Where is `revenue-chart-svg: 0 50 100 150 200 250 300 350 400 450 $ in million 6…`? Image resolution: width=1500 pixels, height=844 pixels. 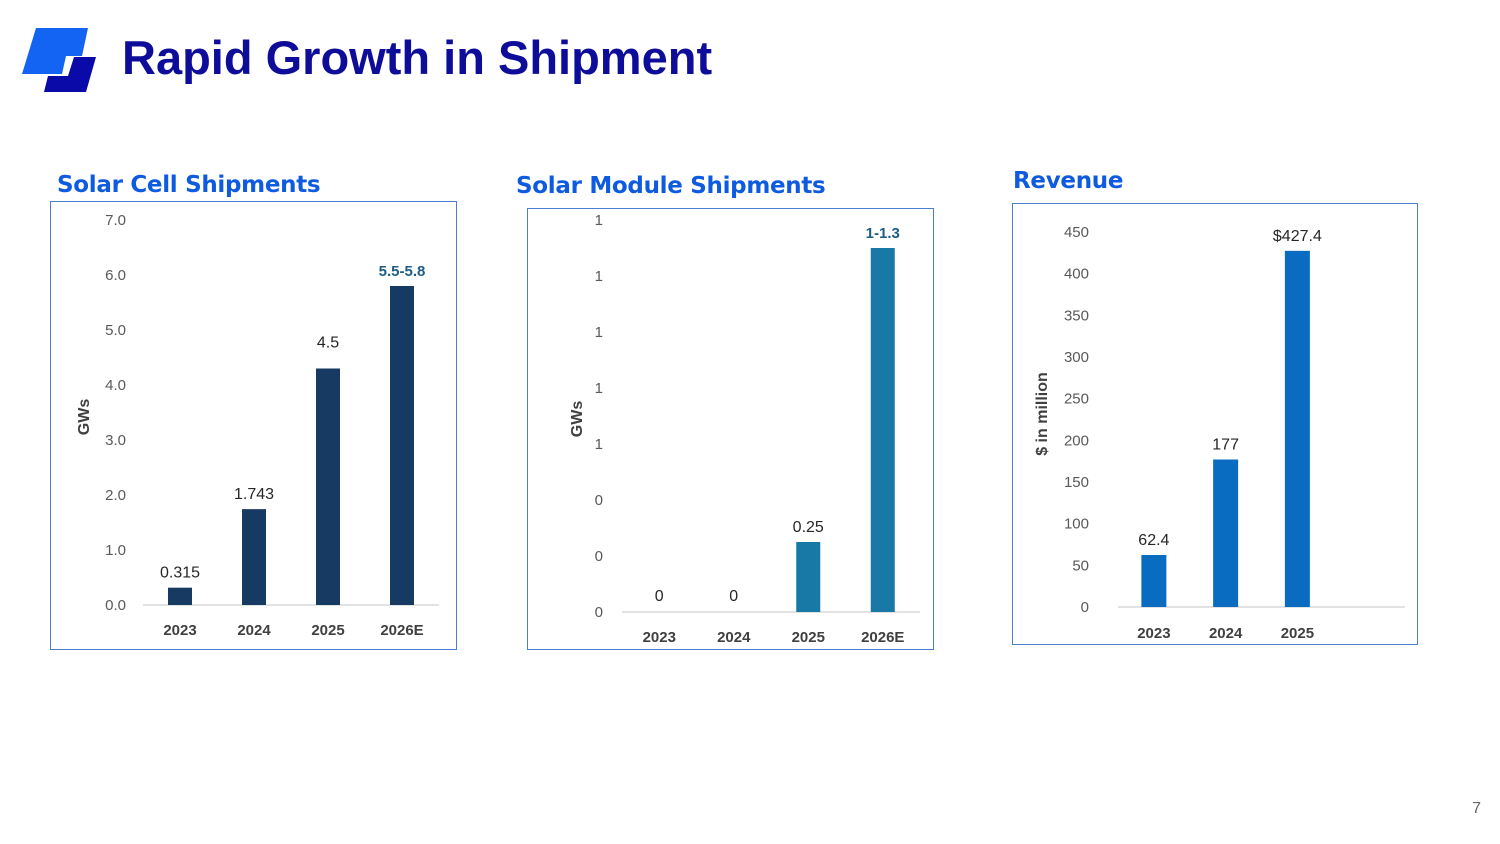 revenue-chart-svg: 0 50 100 150 200 250 300 350 400 450 $ in million 6… is located at coordinates (1219, 433).